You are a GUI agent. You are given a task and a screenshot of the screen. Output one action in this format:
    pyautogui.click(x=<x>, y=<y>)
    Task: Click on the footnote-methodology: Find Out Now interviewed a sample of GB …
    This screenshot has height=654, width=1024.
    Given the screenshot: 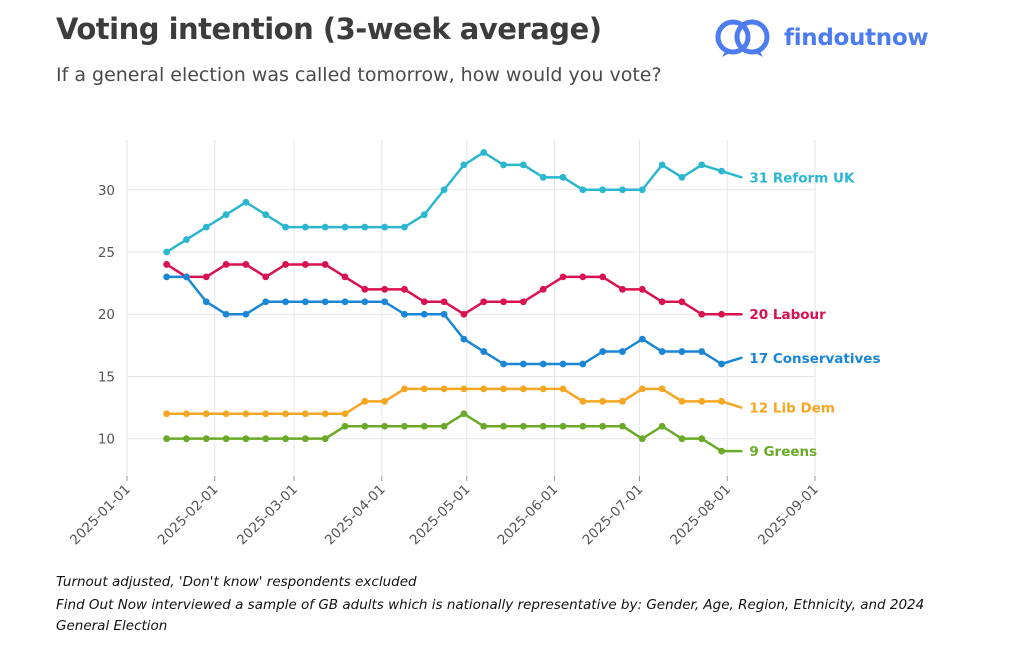 What is the action you would take?
    pyautogui.click(x=490, y=615)
    